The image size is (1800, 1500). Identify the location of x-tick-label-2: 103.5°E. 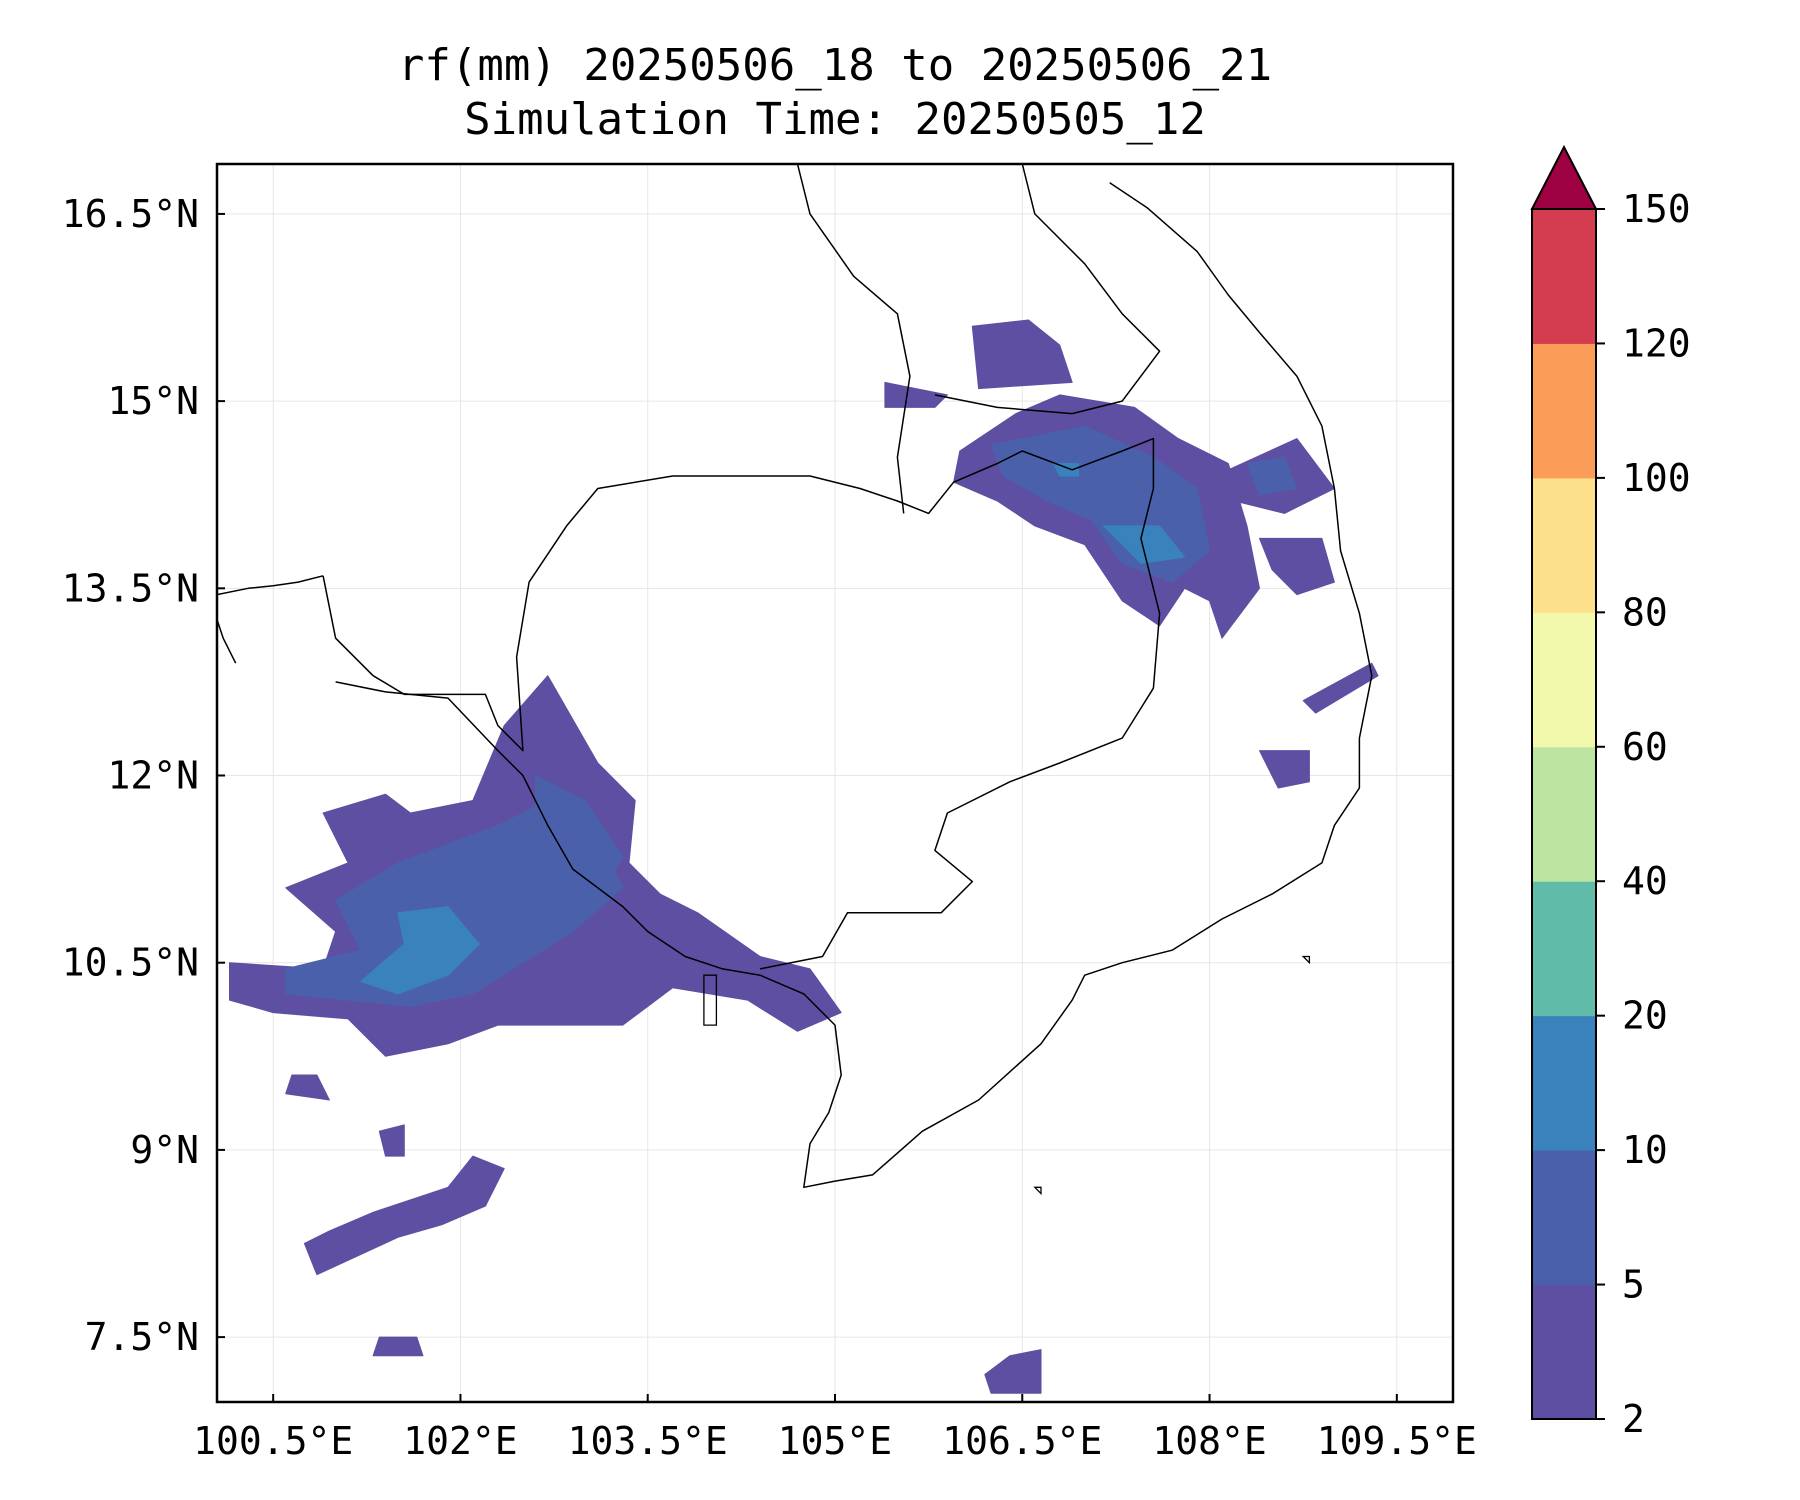
(648, 1441).